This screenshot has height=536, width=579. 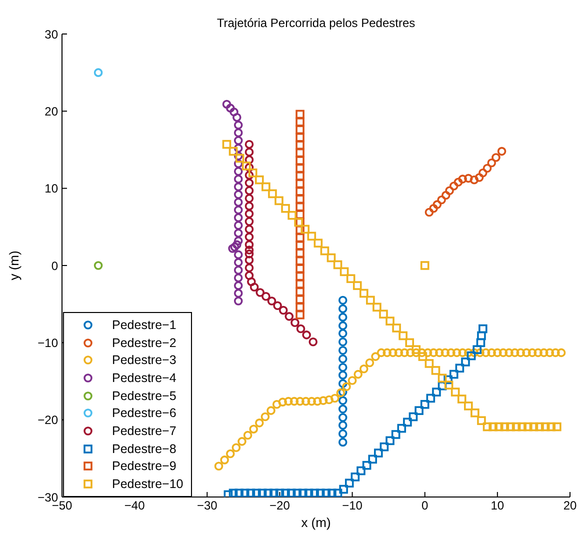 I want to click on legend-label: Pedestre−7, so click(x=144, y=431).